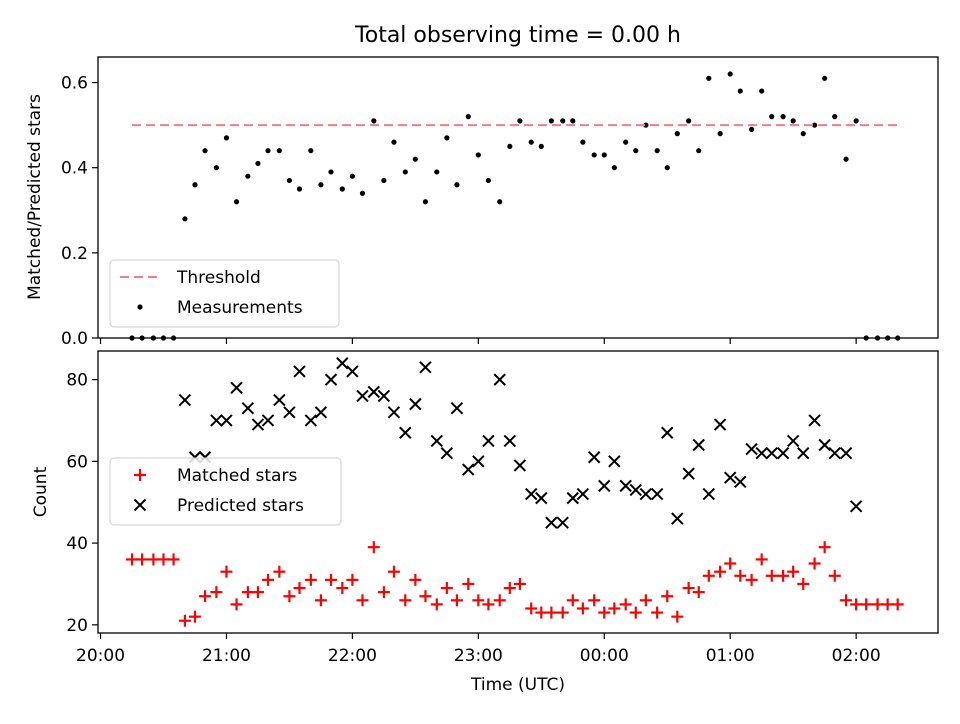 The width and height of the screenshot is (960, 724). What do you see at coordinates (77, 544) in the screenshot?
I see `bottom-y-tick-label: 40` at bounding box center [77, 544].